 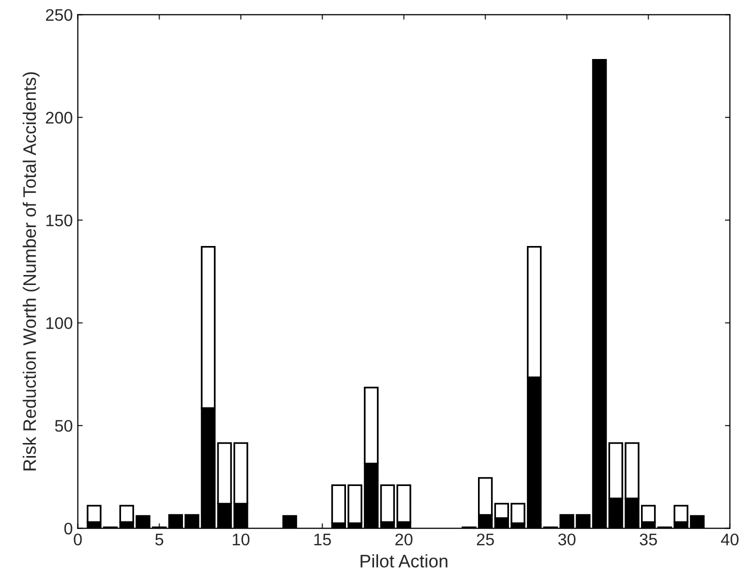 I want to click on x-tick-label: 5, so click(x=159, y=540).